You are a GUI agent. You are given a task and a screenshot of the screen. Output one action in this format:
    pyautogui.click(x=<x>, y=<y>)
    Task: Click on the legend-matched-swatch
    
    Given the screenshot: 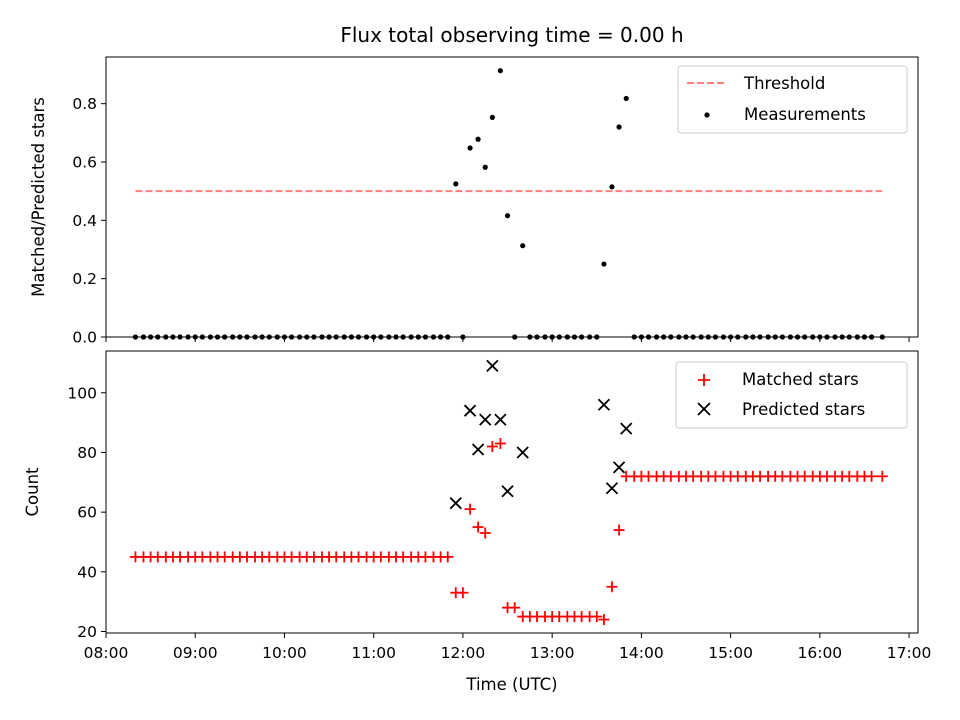 What is the action you would take?
    pyautogui.click(x=704, y=380)
    